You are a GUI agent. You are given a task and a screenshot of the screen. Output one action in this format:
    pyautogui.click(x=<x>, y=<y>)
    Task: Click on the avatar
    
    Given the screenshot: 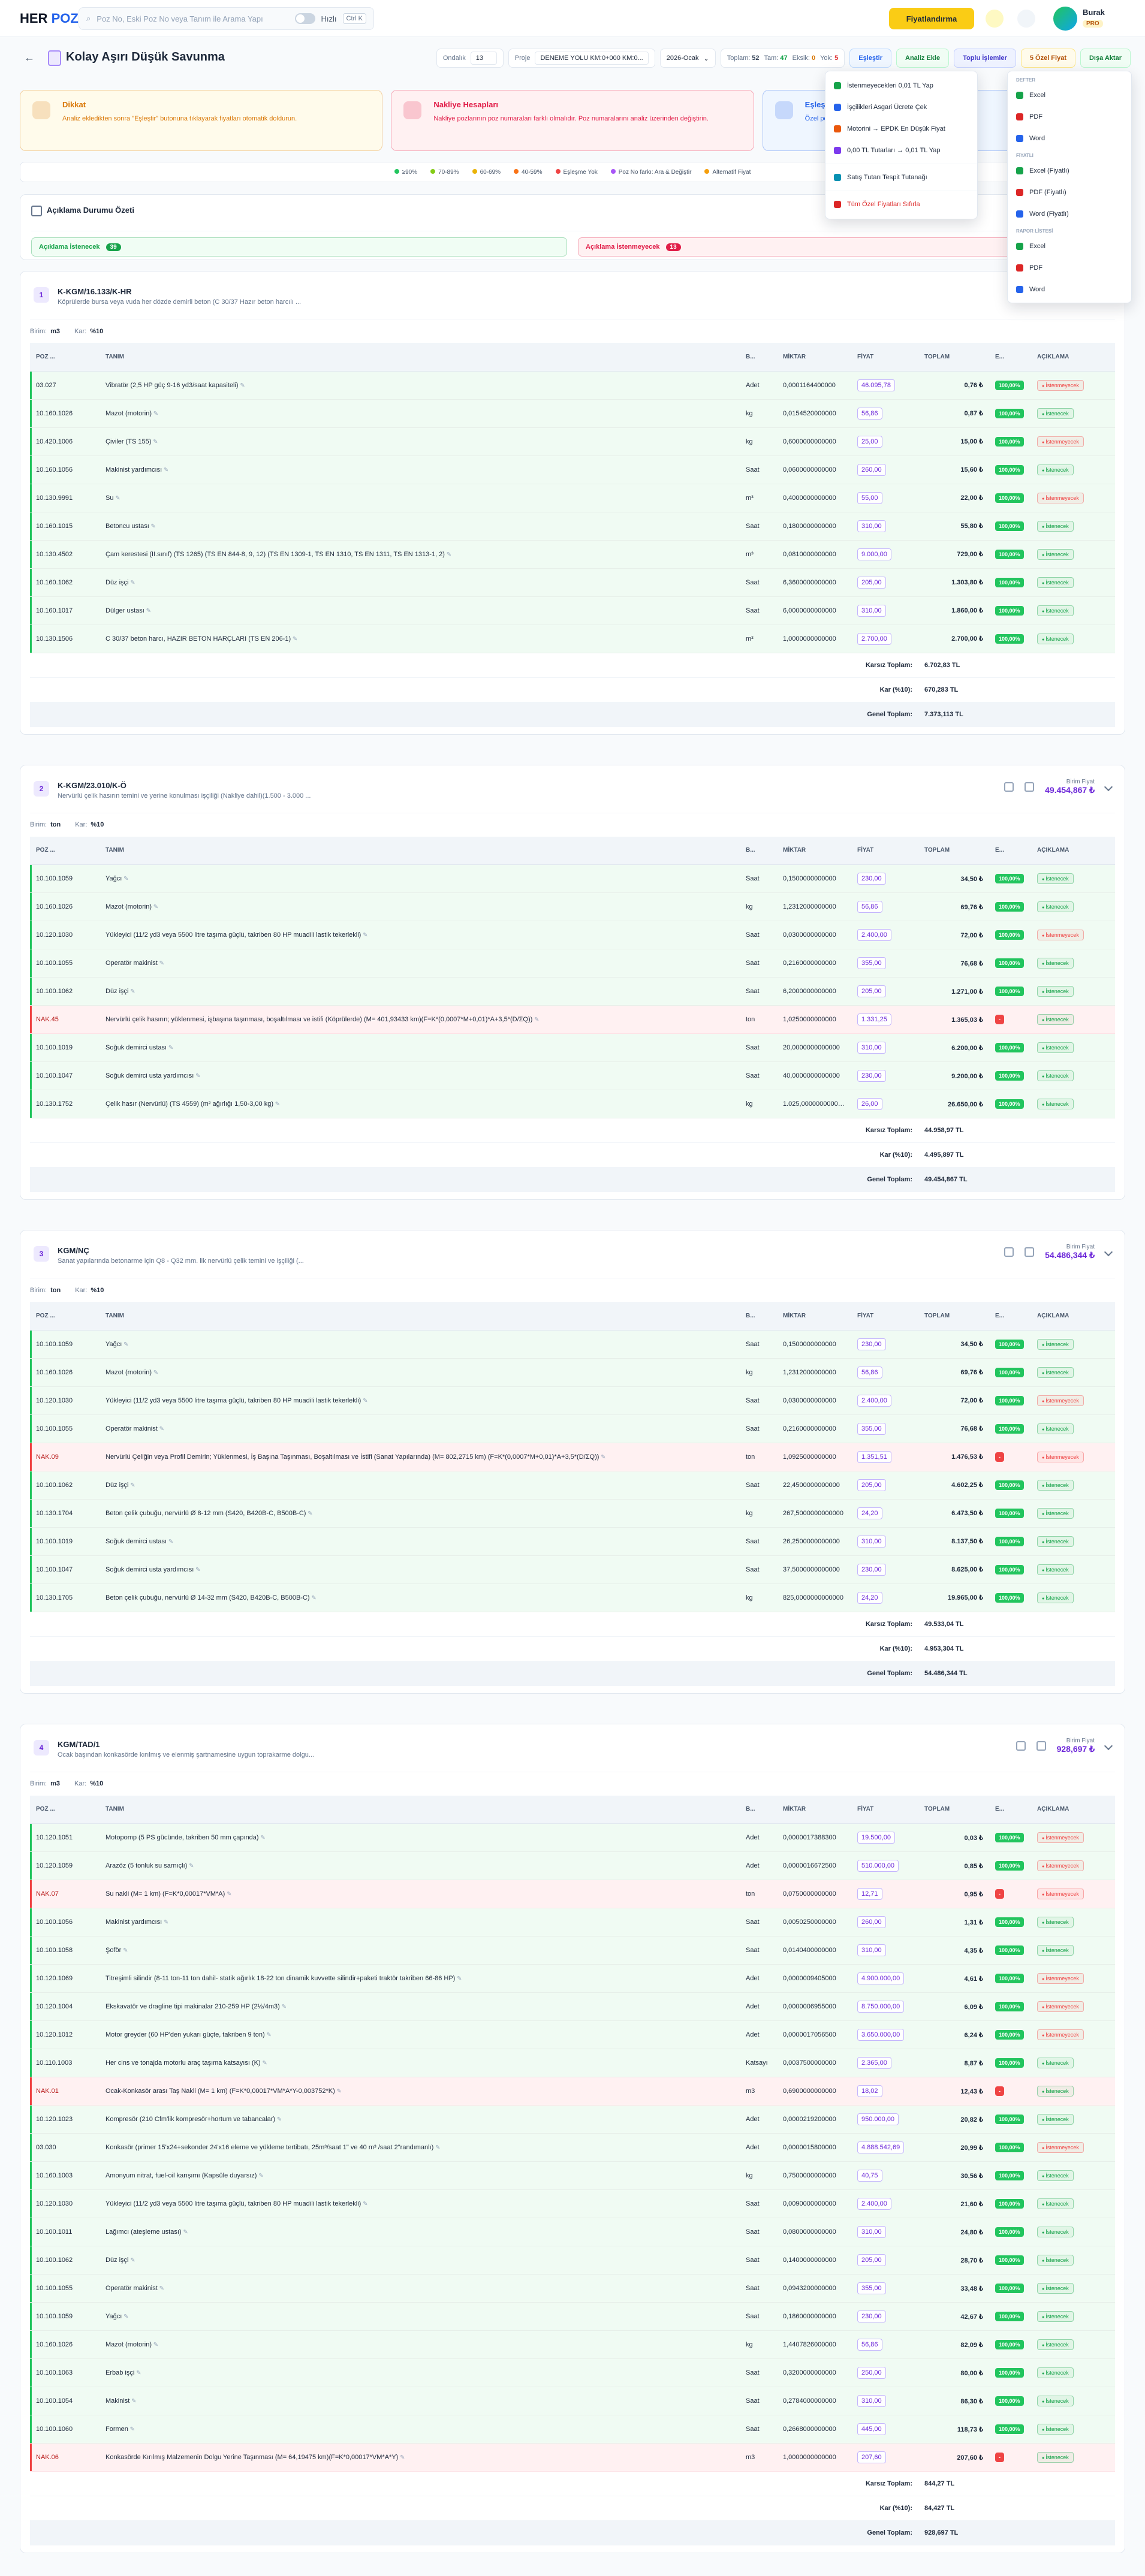 What is the action you would take?
    pyautogui.click(x=1065, y=19)
    